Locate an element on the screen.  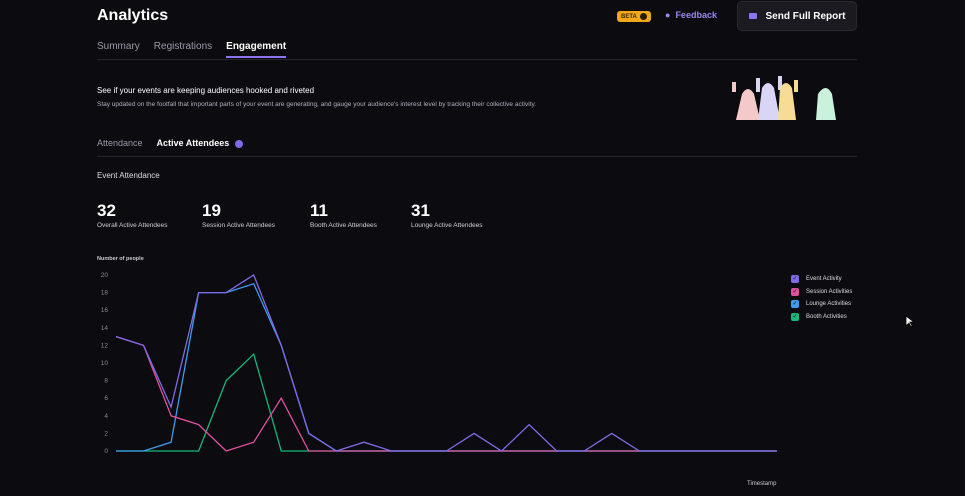
stat-booth: 11 Booth Active Attendees is located at coordinates (343, 215).